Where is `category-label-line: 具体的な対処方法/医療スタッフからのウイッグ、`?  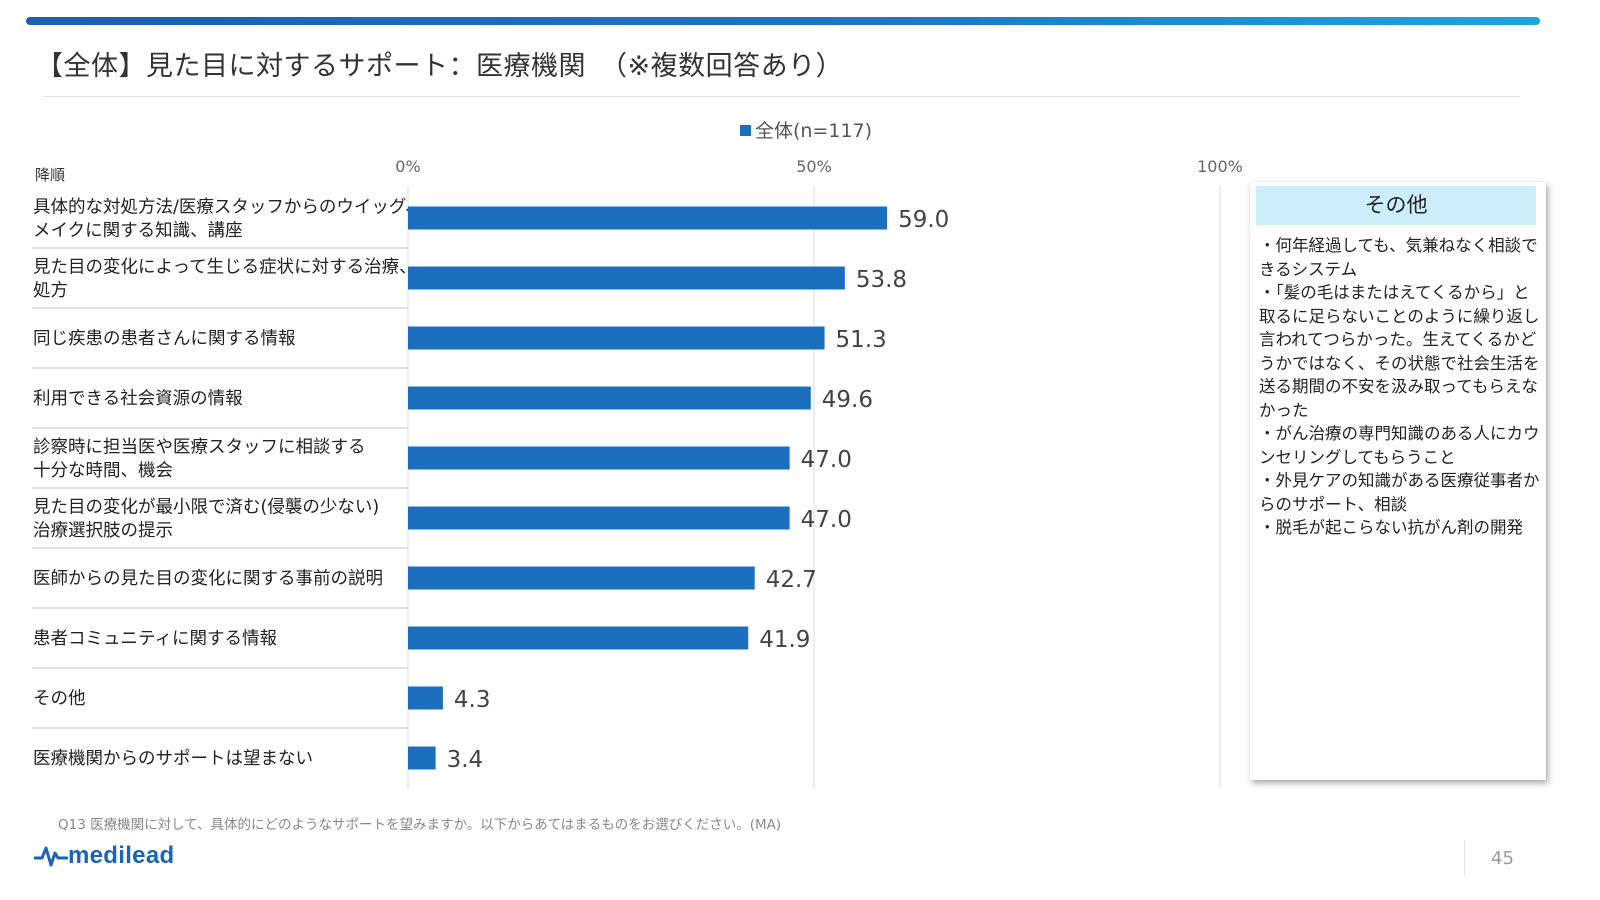
category-label-line: 具体的な対処方法/医療スタッフからのウイッグ、 is located at coordinates (228, 207).